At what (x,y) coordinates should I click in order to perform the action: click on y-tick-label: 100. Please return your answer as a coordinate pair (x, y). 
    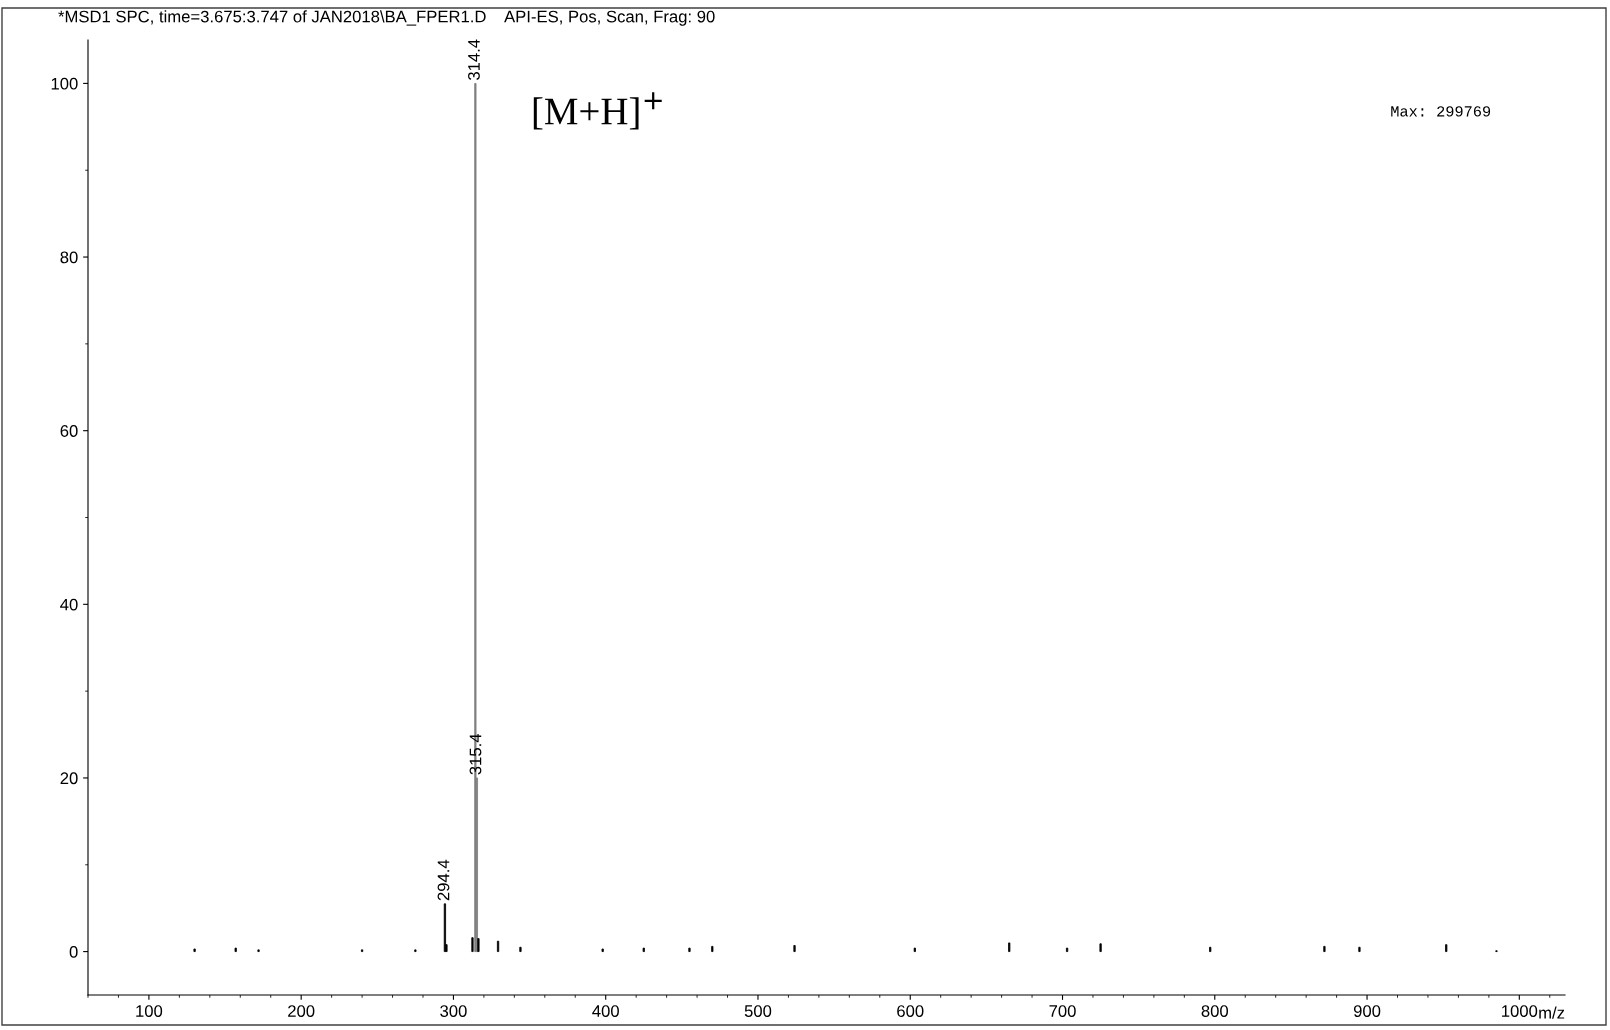
    Looking at the image, I should click on (64, 83).